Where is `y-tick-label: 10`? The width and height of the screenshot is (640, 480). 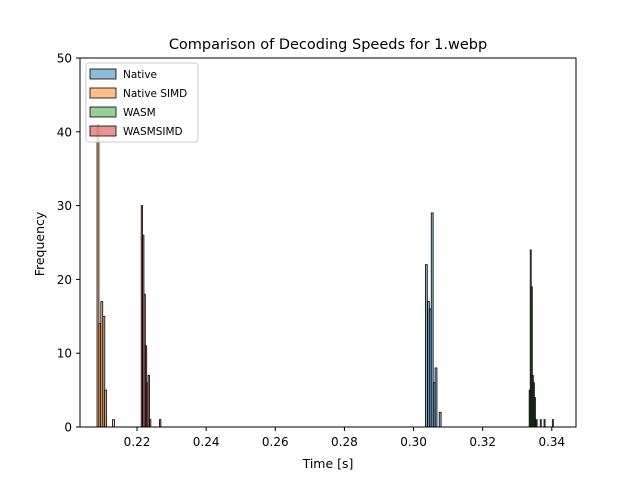 y-tick-label: 10 is located at coordinates (64, 354).